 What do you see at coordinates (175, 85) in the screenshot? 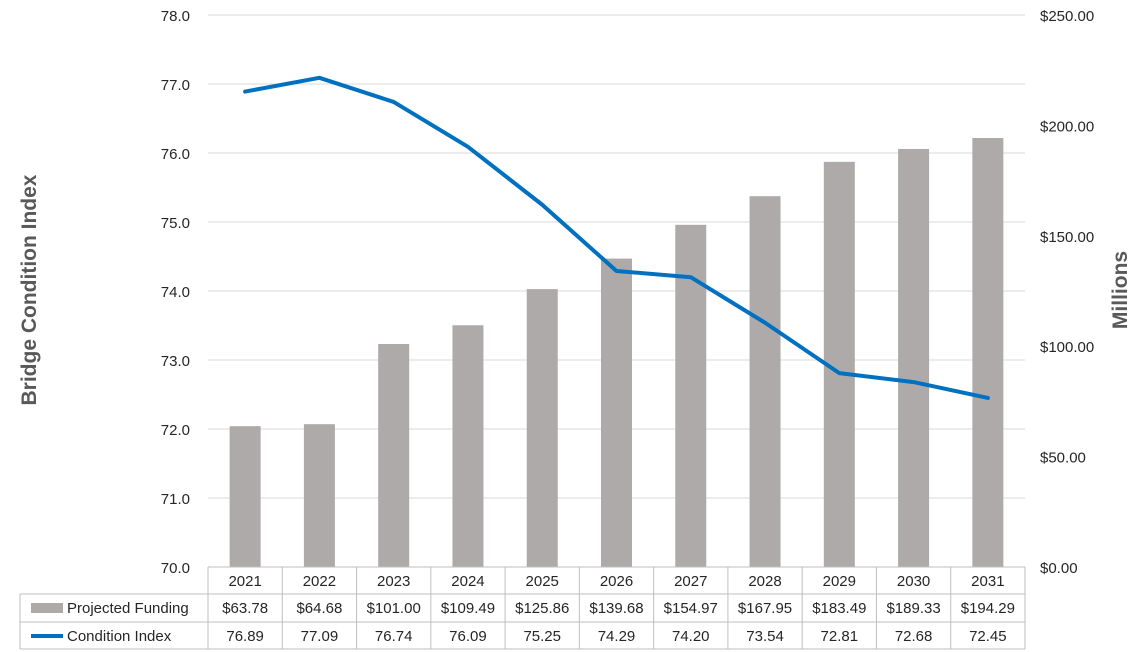
I see `left-tick-label: 77.0` at bounding box center [175, 85].